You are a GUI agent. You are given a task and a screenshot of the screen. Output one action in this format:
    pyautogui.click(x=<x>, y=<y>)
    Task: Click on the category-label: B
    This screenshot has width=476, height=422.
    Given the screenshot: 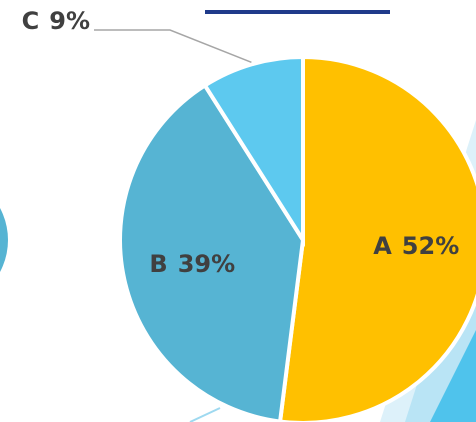 What is the action you would take?
    pyautogui.click(x=158, y=264)
    